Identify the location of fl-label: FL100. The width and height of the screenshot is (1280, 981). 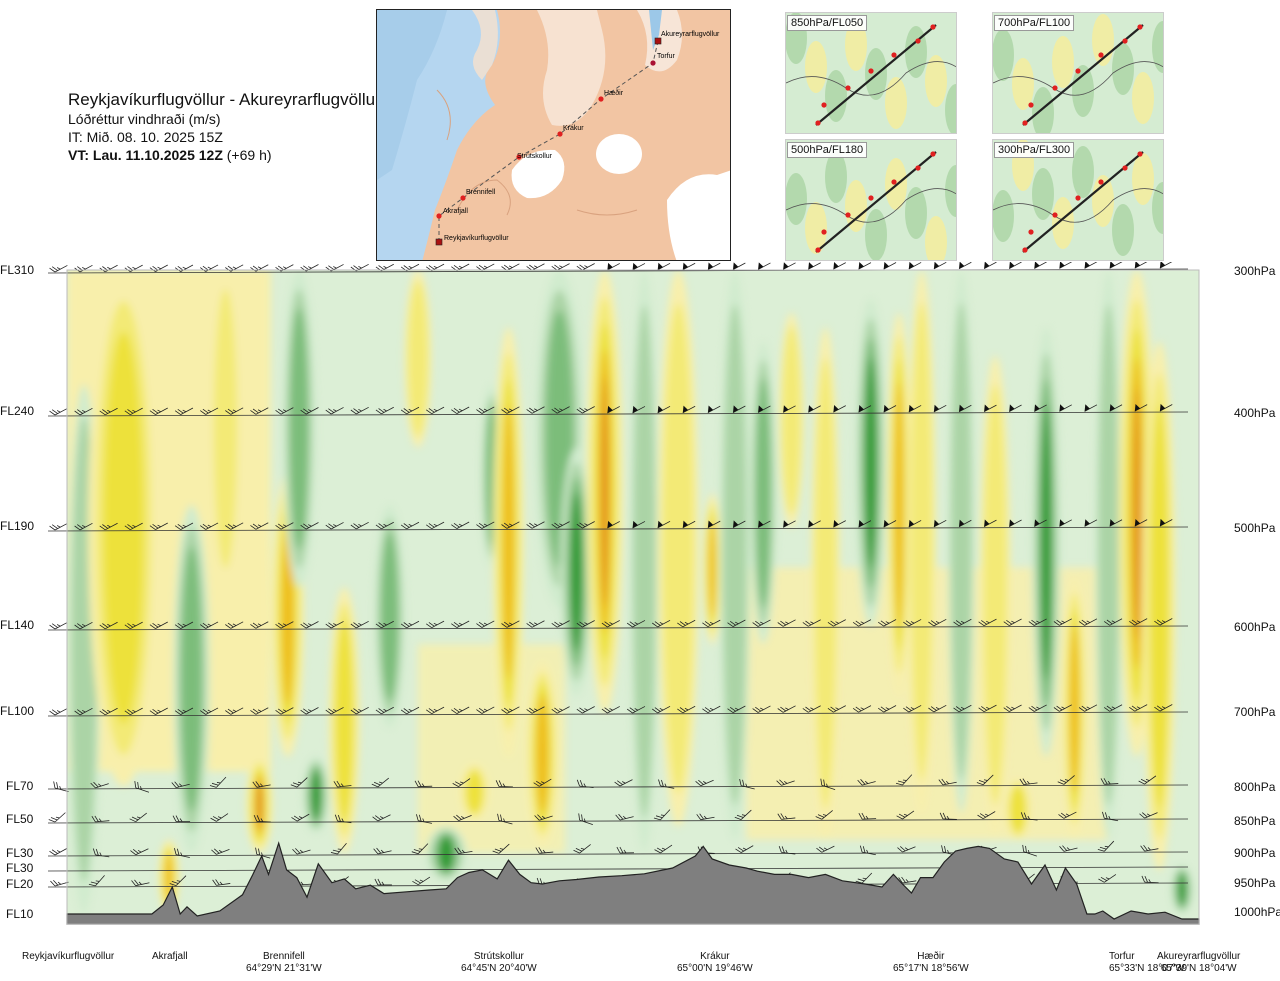
(17, 711).